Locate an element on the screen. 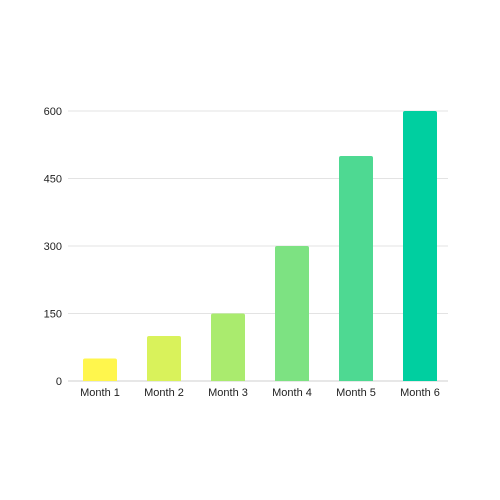 This screenshot has height=500, width=500. y-tick-label: 150 is located at coordinates (53, 315).